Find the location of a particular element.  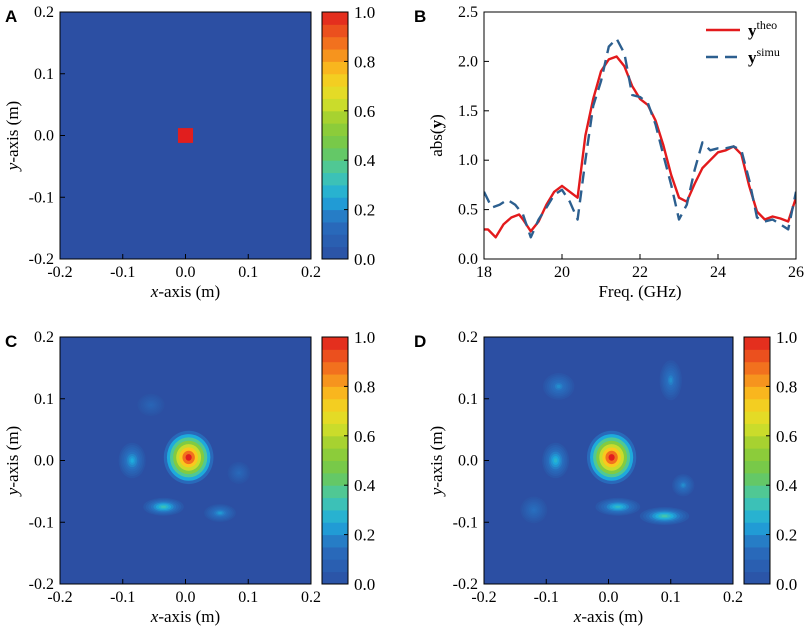

main-peak is located at coordinates (188, 457).